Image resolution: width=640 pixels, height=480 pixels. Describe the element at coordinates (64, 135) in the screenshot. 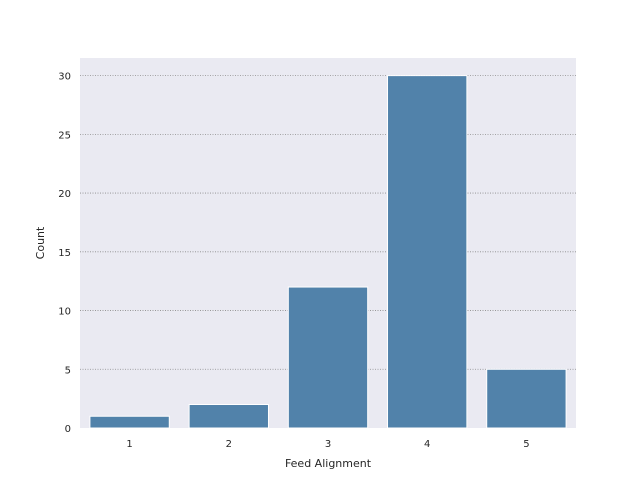

I see `y-tick-label: 25` at that location.